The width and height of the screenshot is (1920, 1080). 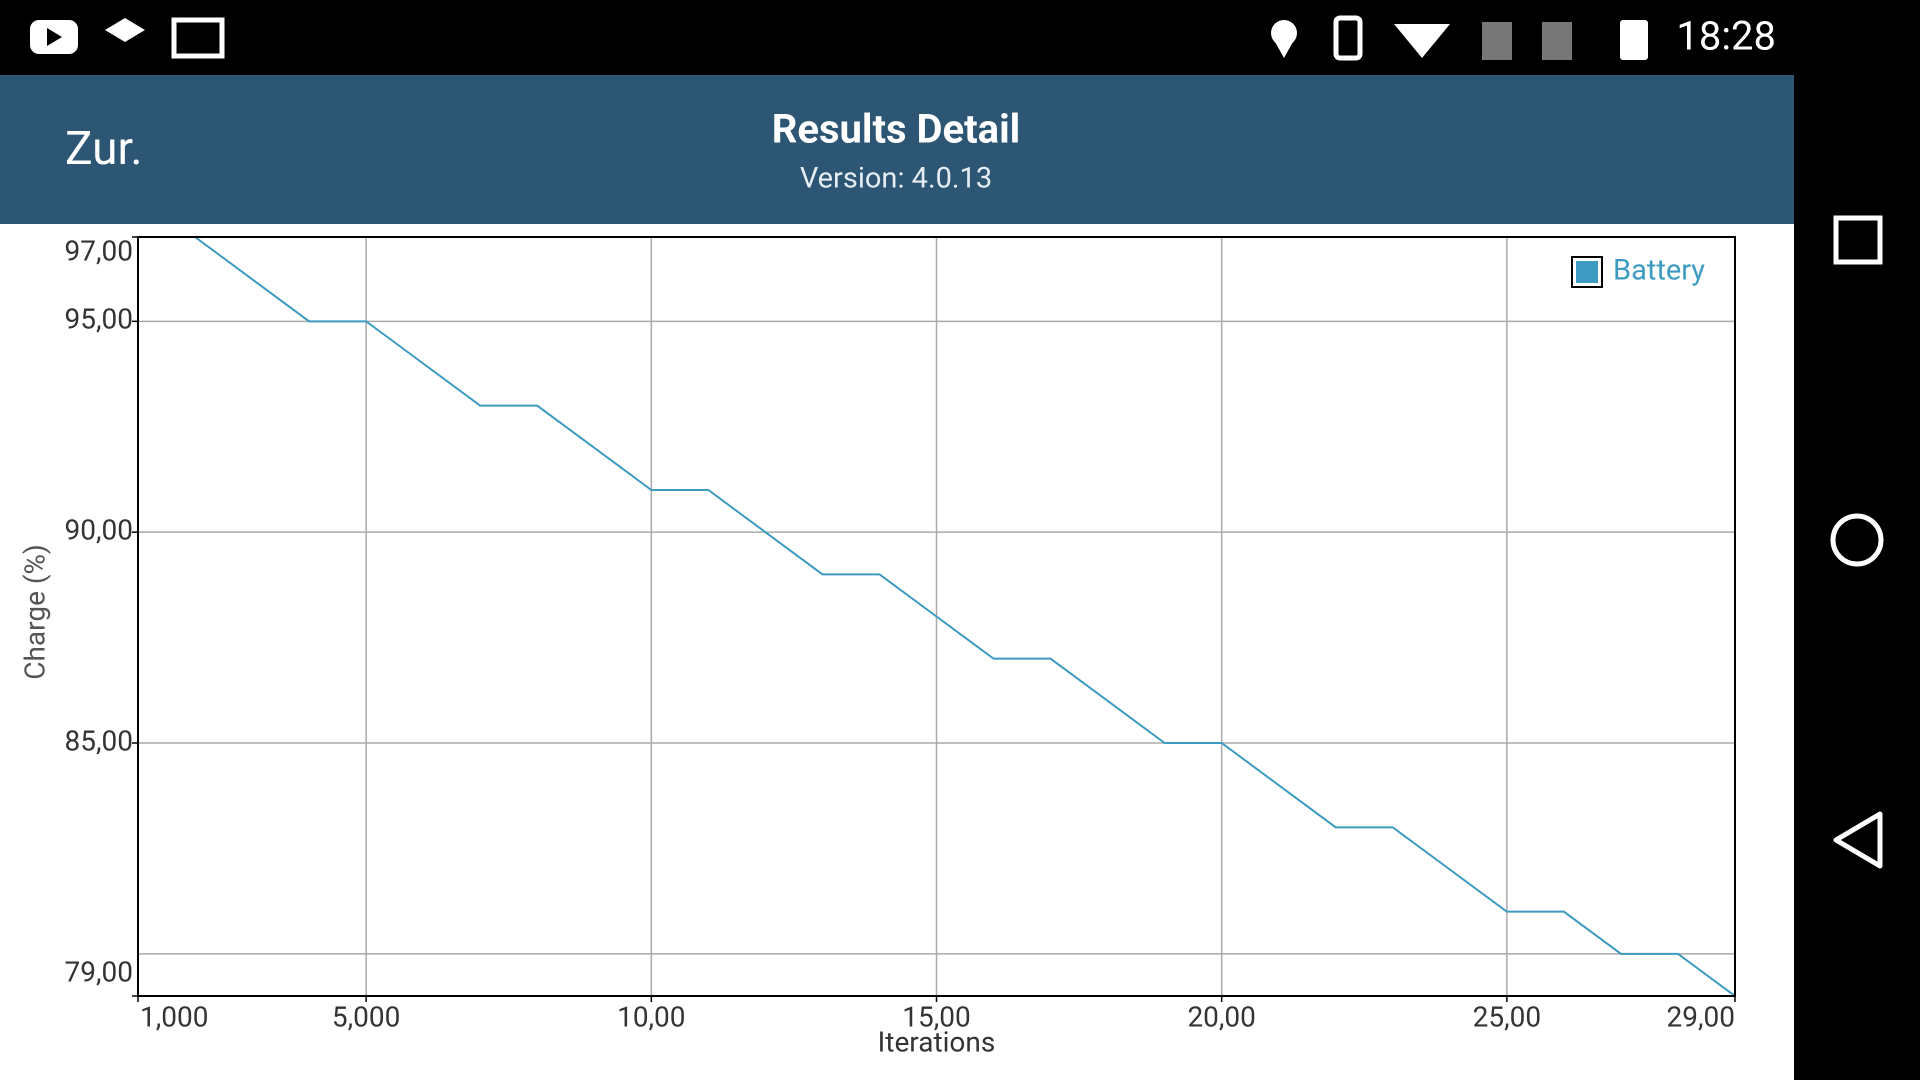 I want to click on x-tick-label: 10,00, so click(x=651, y=1016).